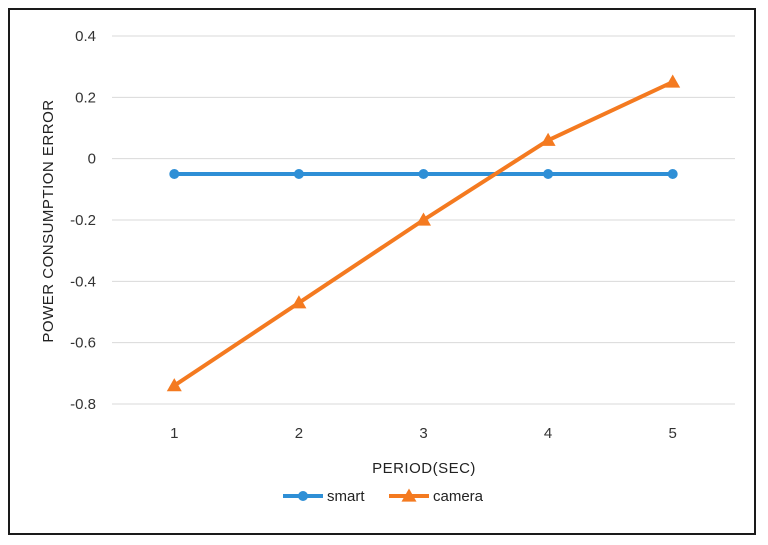 This screenshot has width=768, height=545. Describe the element at coordinates (673, 433) in the screenshot. I see `x-tick-label: 5` at that location.